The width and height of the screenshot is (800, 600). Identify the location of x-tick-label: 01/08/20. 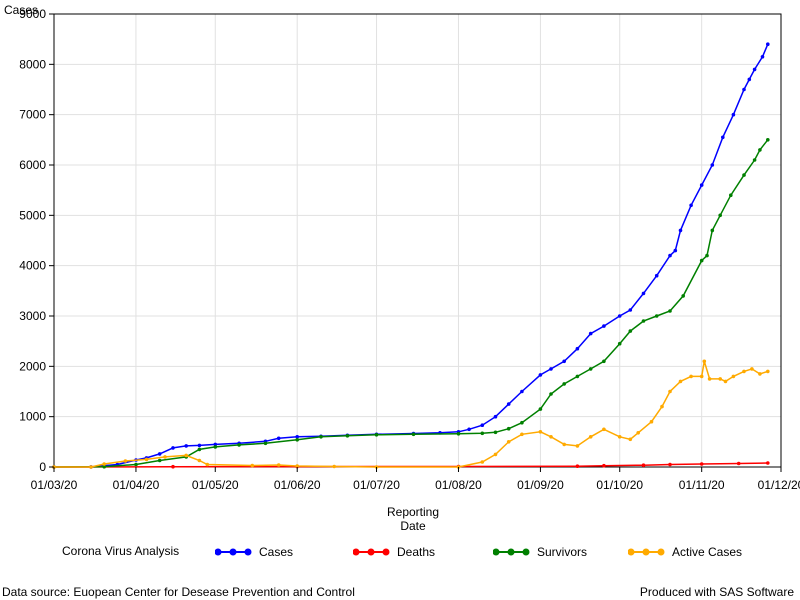
(458, 485).